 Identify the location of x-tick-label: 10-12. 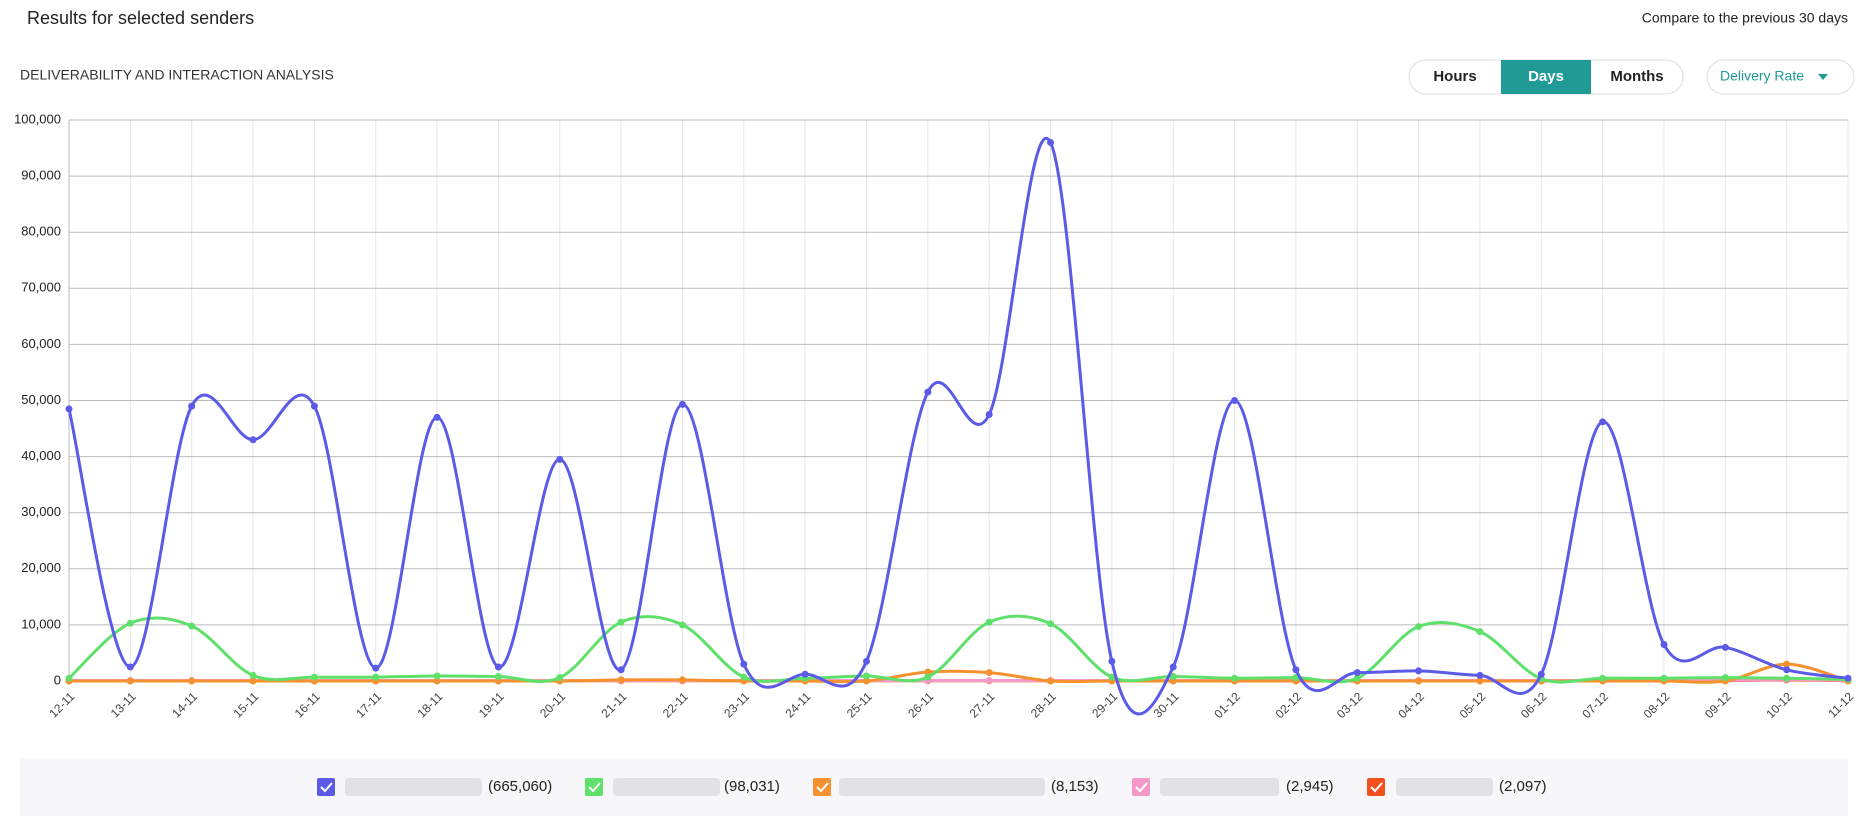
(1779, 705).